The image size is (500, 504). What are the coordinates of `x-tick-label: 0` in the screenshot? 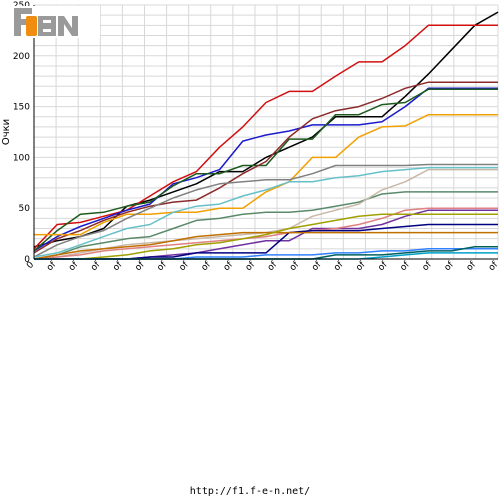 It's located at (30, 265).